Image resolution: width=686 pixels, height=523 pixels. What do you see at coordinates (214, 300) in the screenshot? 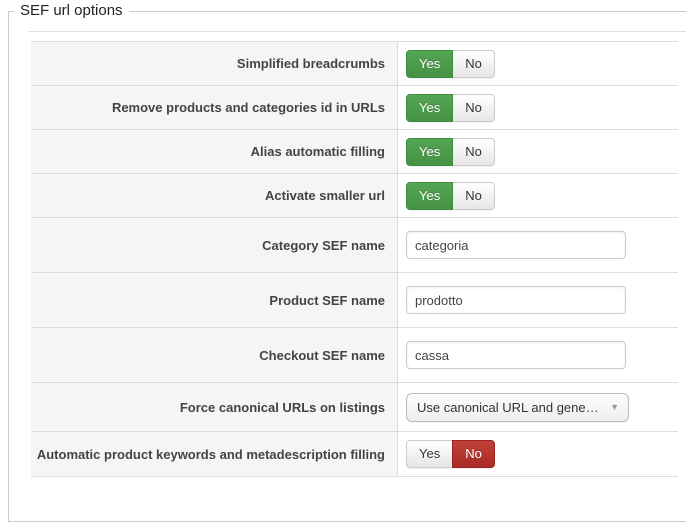
I see `row-label: Product SEF name` at bounding box center [214, 300].